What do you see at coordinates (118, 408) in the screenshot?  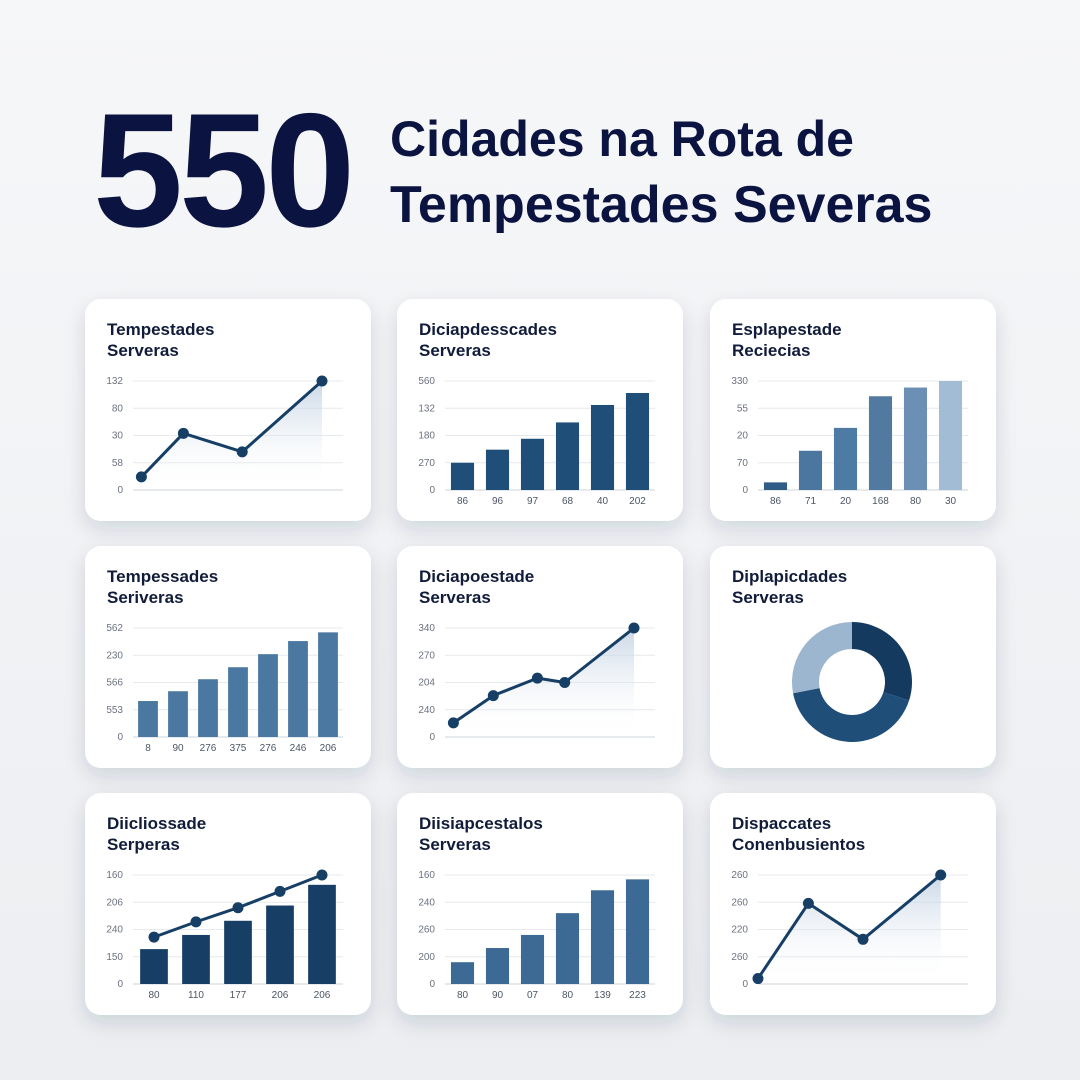 I see `y-tick-label: 80` at bounding box center [118, 408].